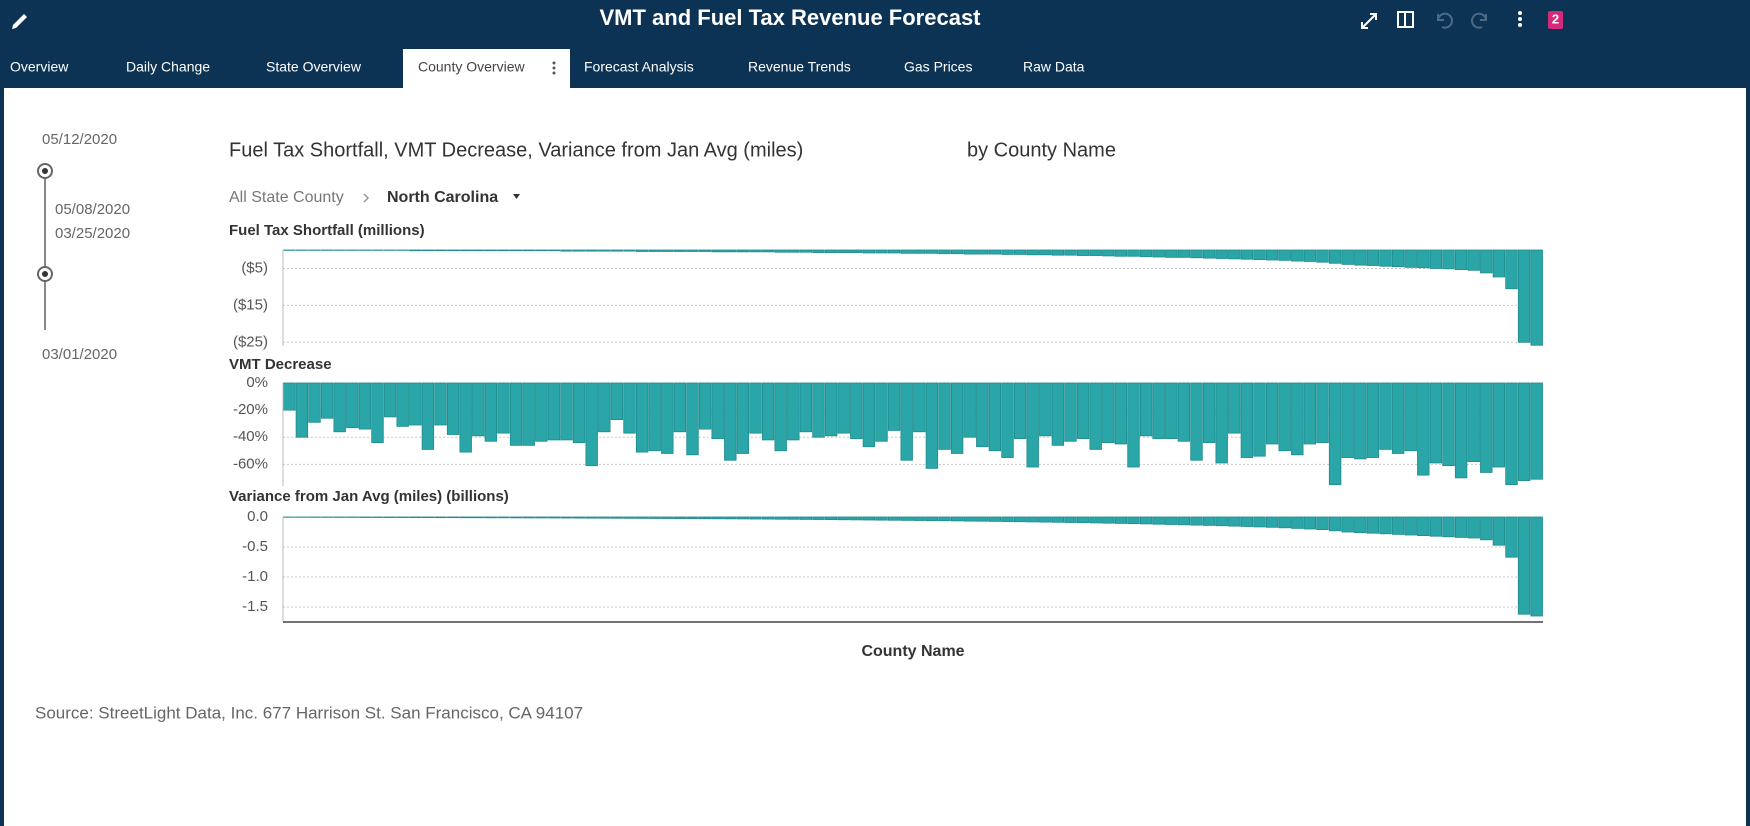  Describe the element at coordinates (554, 68) in the screenshot. I see `tab-menu-icon` at that location.